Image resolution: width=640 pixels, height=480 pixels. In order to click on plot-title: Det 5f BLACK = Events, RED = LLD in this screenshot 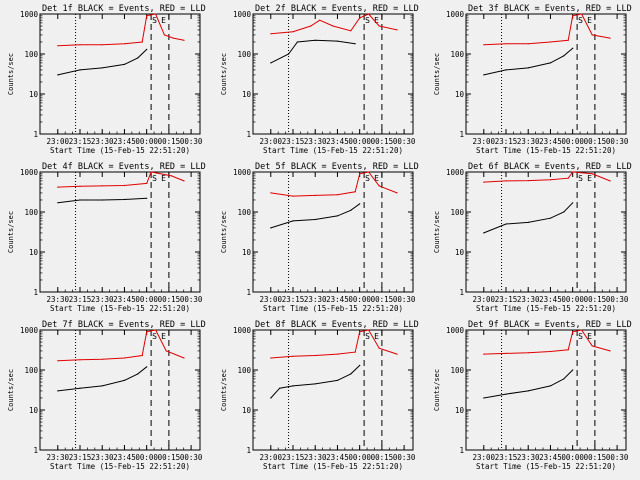, I will do `click(337, 167)`.